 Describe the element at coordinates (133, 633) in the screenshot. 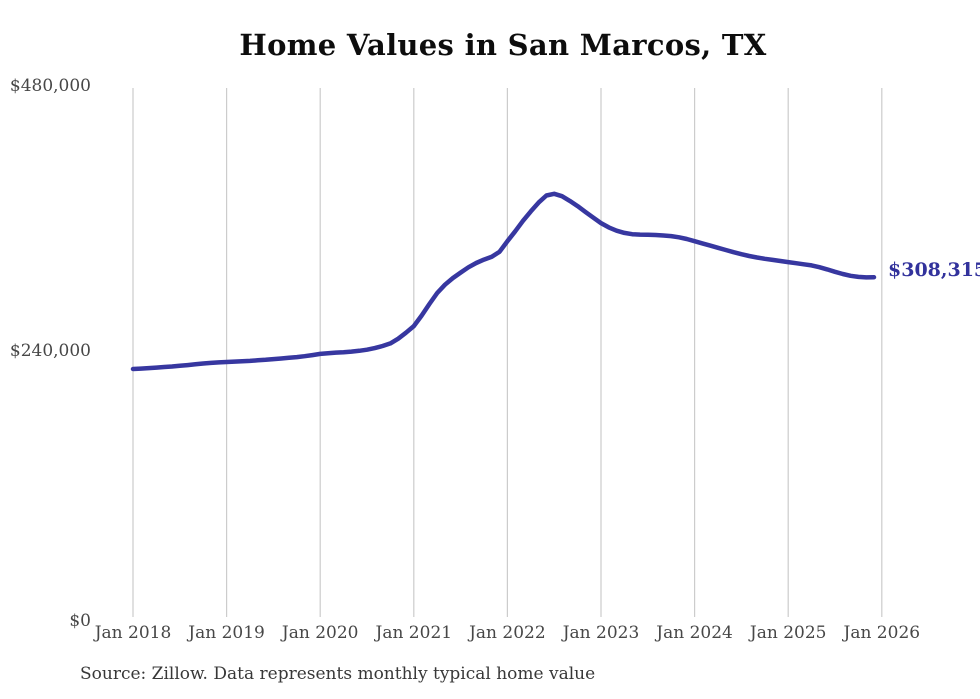

I see `x-tick-label: Jan 2018` at that location.